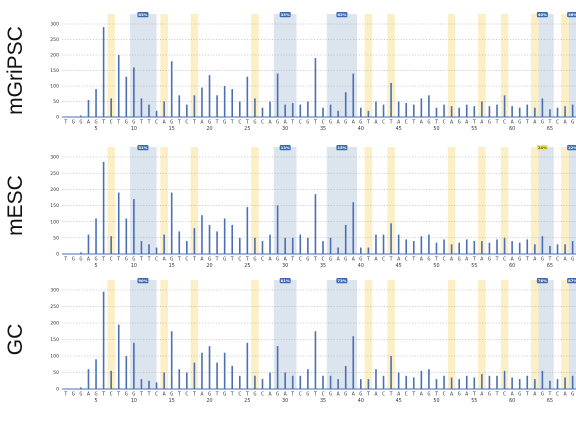 This screenshot has width=576, height=423. What do you see at coordinates (474, 129) in the screenshot?
I see `x-tick-label: 55` at bounding box center [474, 129].